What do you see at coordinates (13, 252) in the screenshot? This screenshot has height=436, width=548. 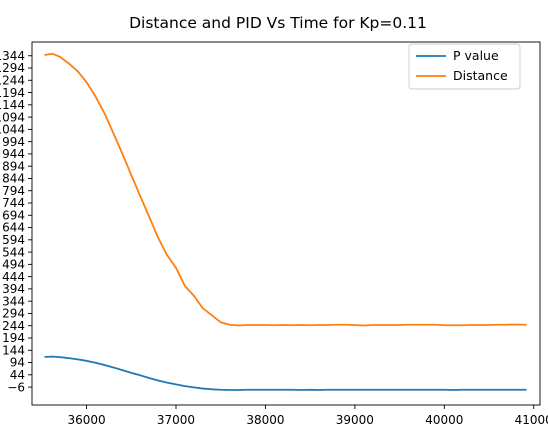 I see `y-tick-label: 544` at bounding box center [13, 252].